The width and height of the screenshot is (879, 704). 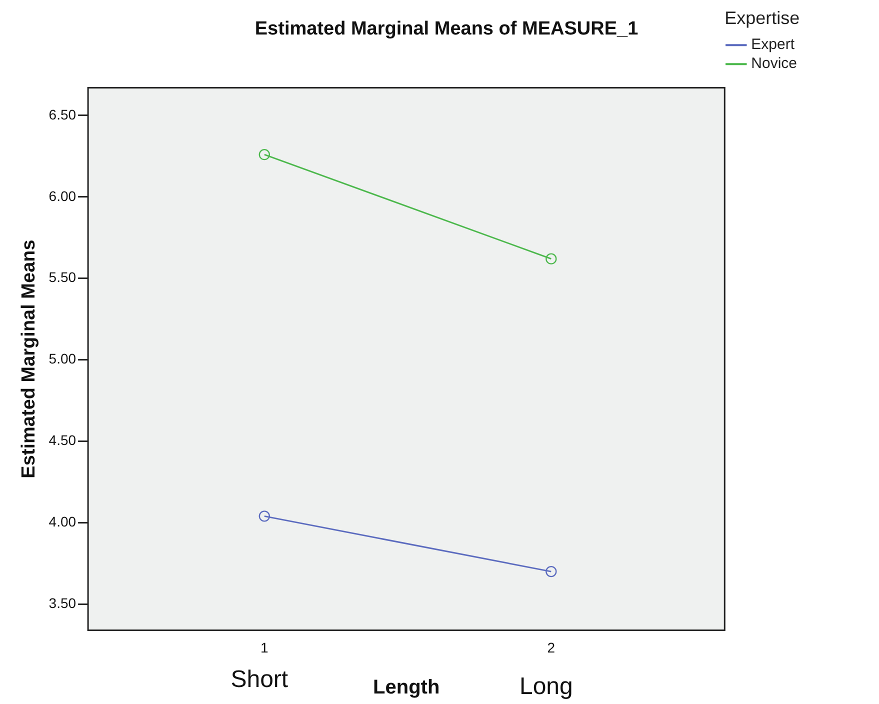 What do you see at coordinates (264, 647) in the screenshot?
I see `x-tick-label: 1` at bounding box center [264, 647].